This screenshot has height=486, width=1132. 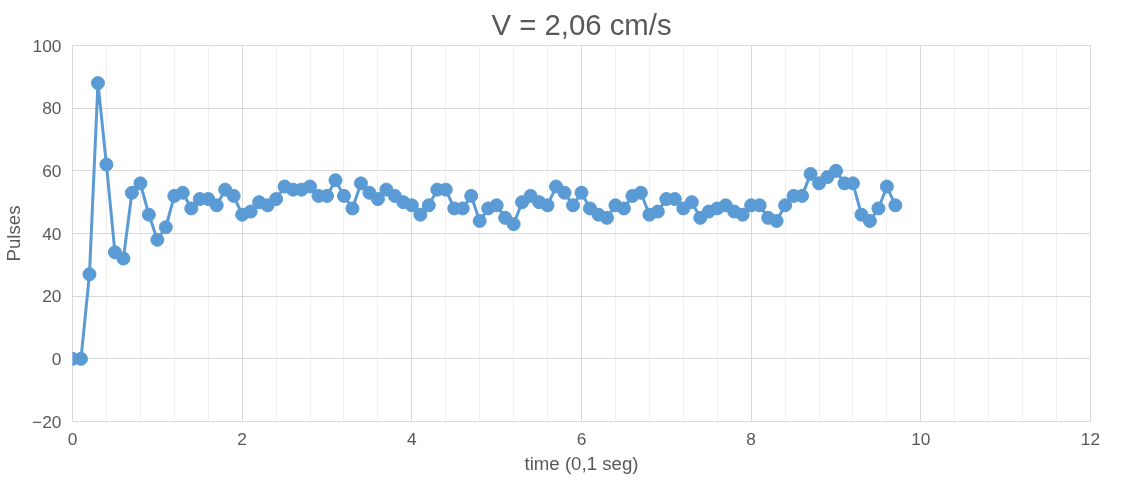 I want to click on y-tick-label: 60, so click(x=52, y=170).